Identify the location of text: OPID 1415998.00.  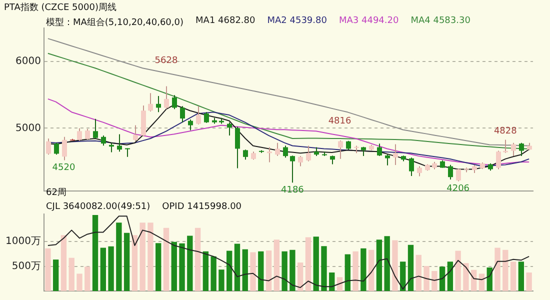
(202, 207).